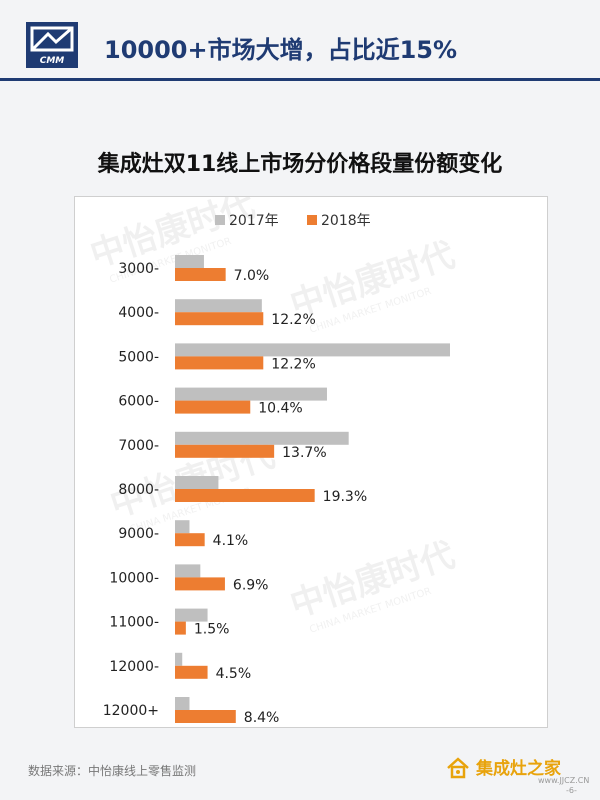 This screenshot has height=800, width=600. What do you see at coordinates (345, 497) in the screenshot?
I see `data-label-2018: 19.3%` at bounding box center [345, 497].